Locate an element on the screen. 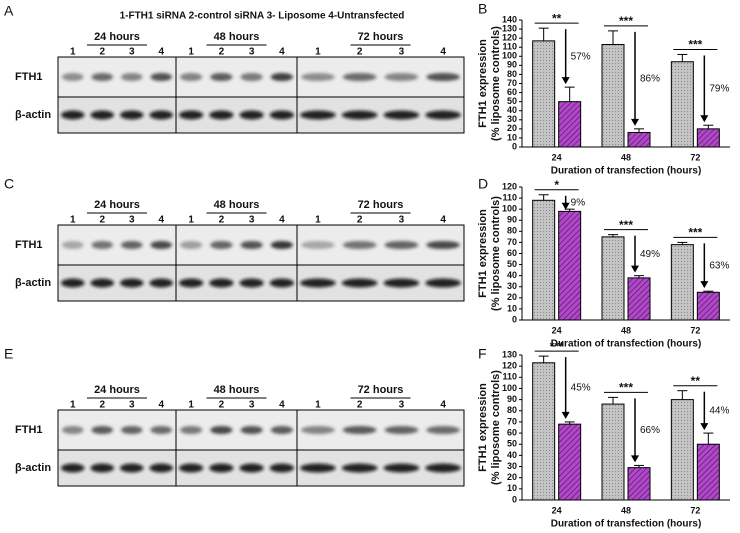 The height and width of the screenshot is (533, 740). y-tick-label: 0 is located at coordinates (514, 146).